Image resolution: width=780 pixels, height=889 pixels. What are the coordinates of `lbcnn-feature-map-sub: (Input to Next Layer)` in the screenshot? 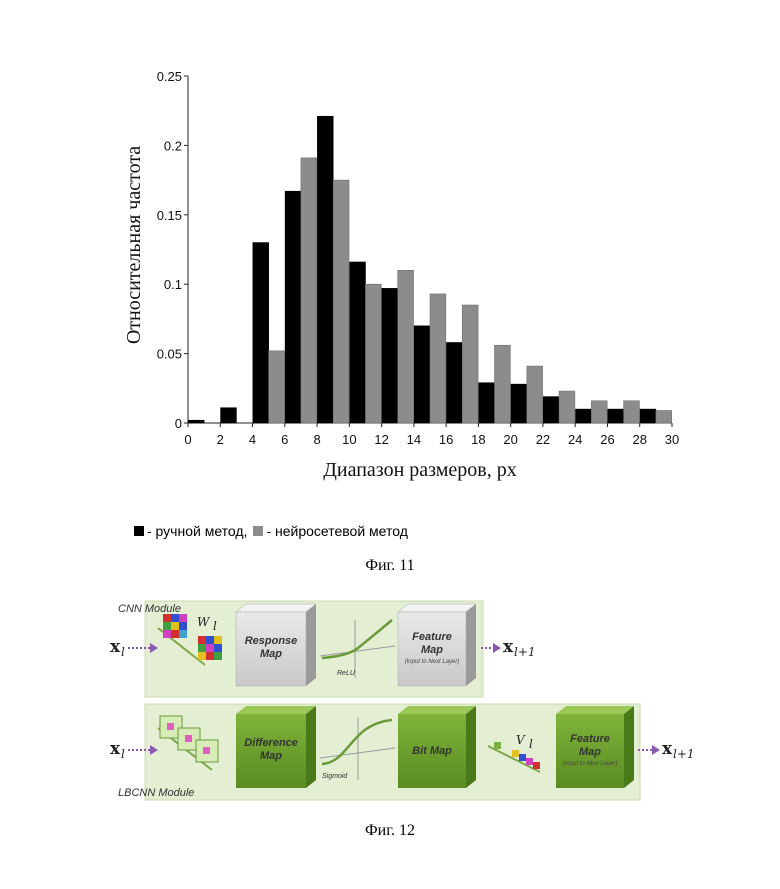 It's located at (590, 764).